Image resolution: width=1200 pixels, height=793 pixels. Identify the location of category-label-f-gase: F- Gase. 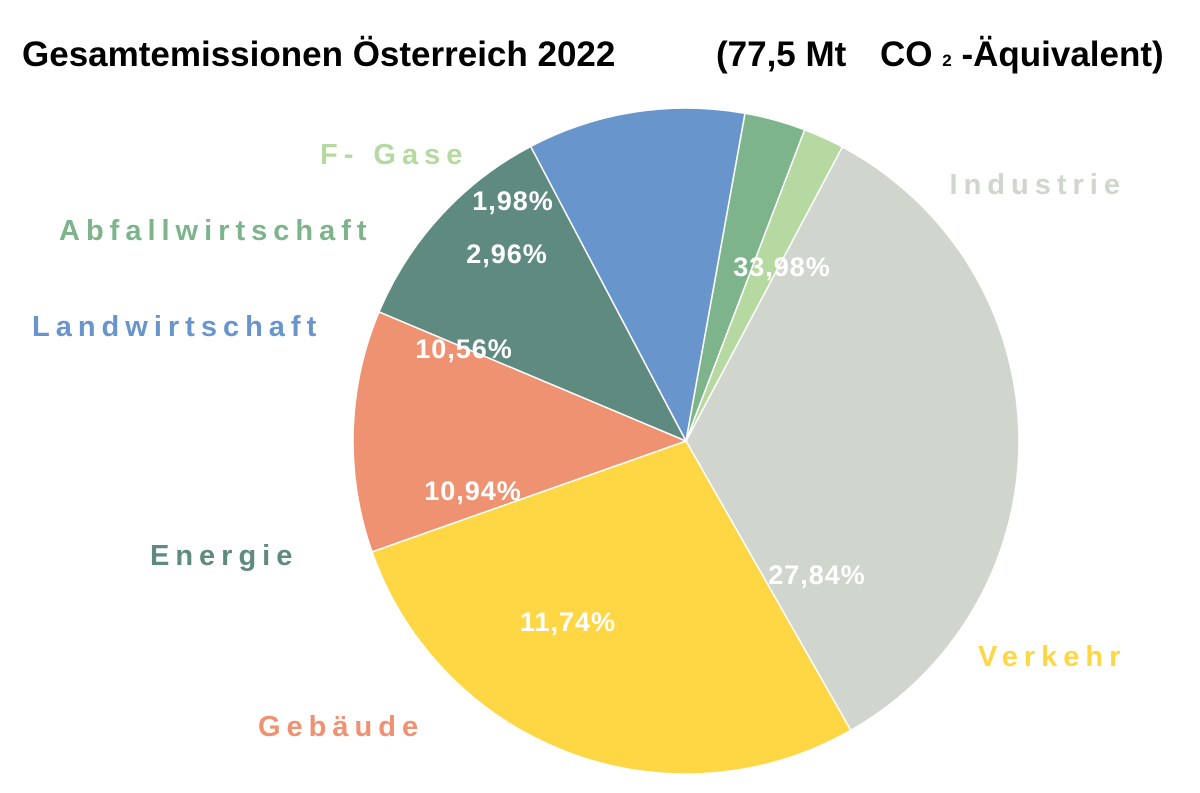
(394, 155).